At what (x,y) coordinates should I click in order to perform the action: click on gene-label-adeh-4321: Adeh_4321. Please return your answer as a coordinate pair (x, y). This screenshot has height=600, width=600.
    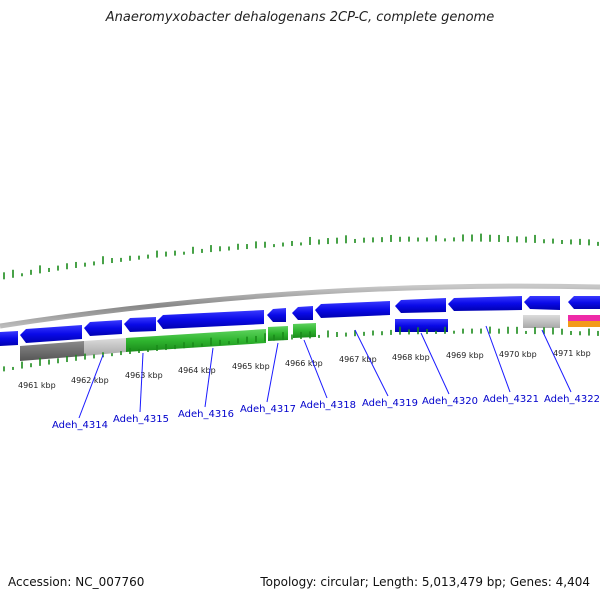
    Looking at the image, I should click on (511, 399).